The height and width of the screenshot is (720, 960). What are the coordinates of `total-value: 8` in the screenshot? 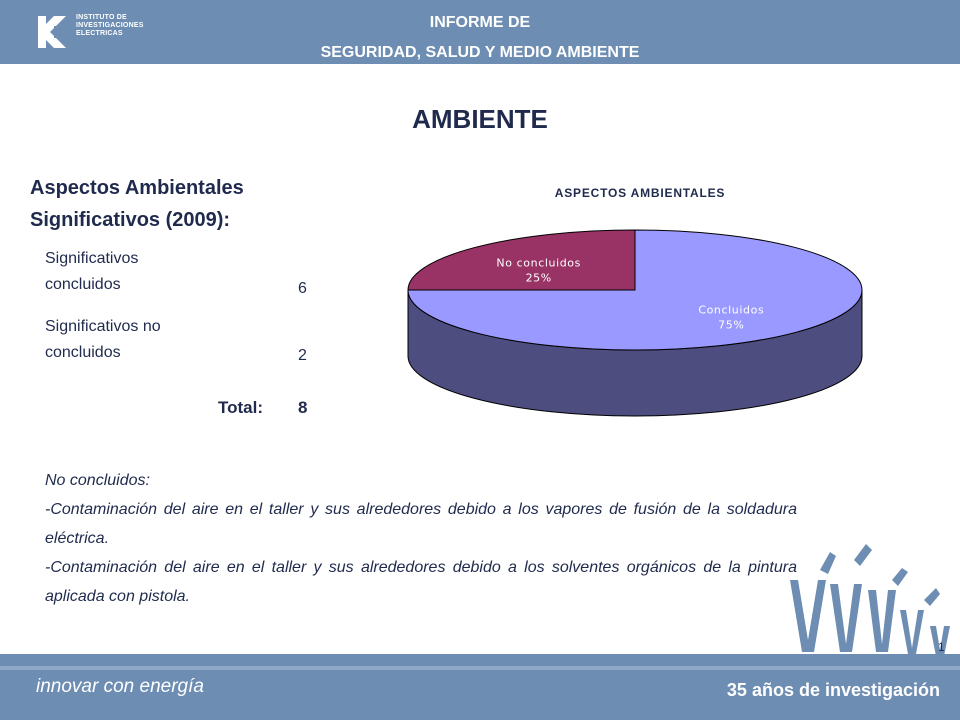 It's located at (303, 407).